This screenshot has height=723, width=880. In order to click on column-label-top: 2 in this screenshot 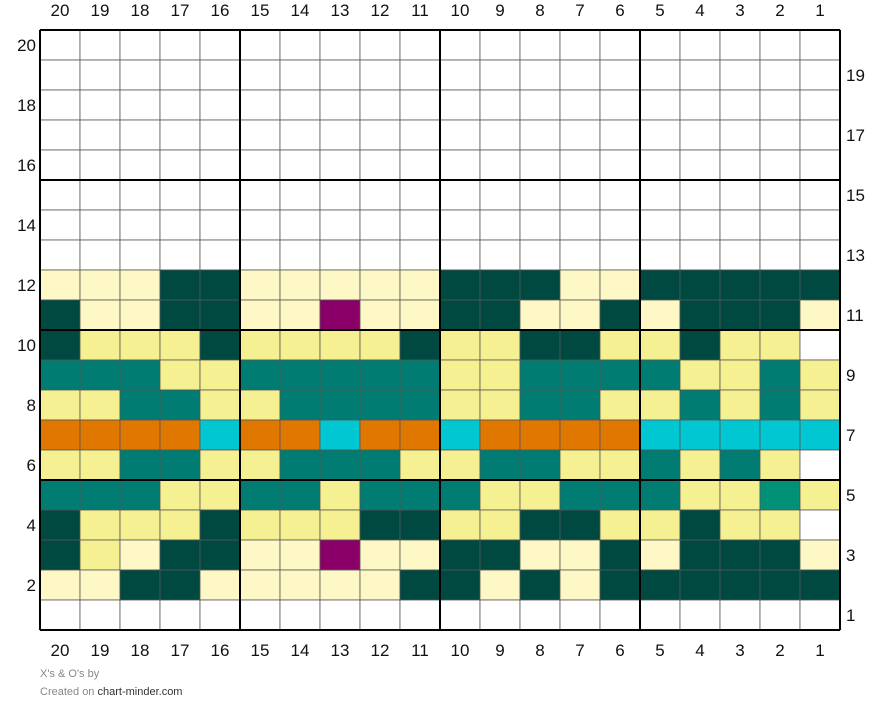, I will do `click(779, 10)`.